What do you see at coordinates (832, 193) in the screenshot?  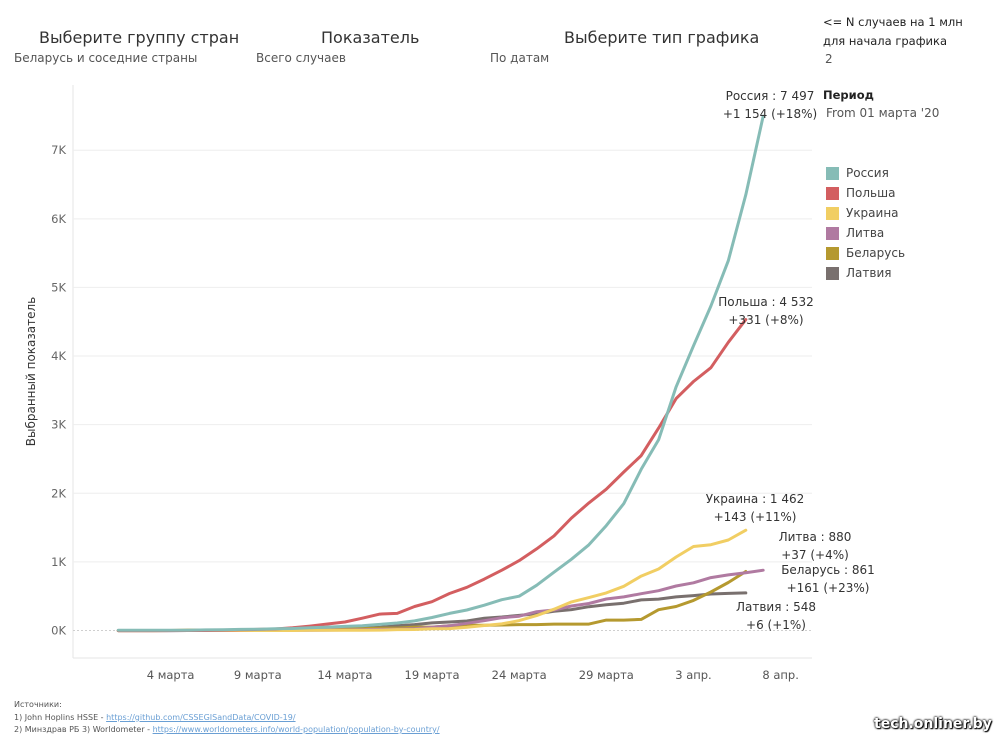 I see `legend-swatch-poland` at bounding box center [832, 193].